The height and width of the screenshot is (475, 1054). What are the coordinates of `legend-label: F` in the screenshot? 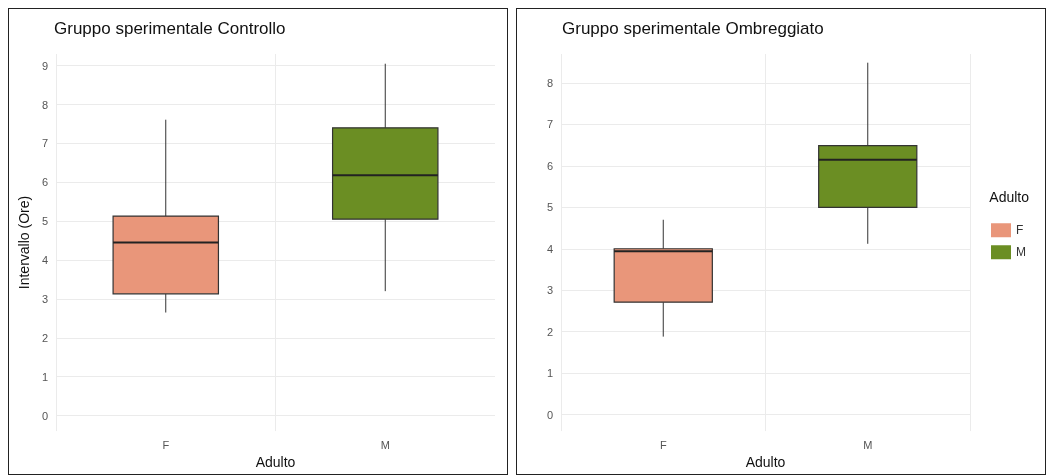 It's located at (1020, 230).